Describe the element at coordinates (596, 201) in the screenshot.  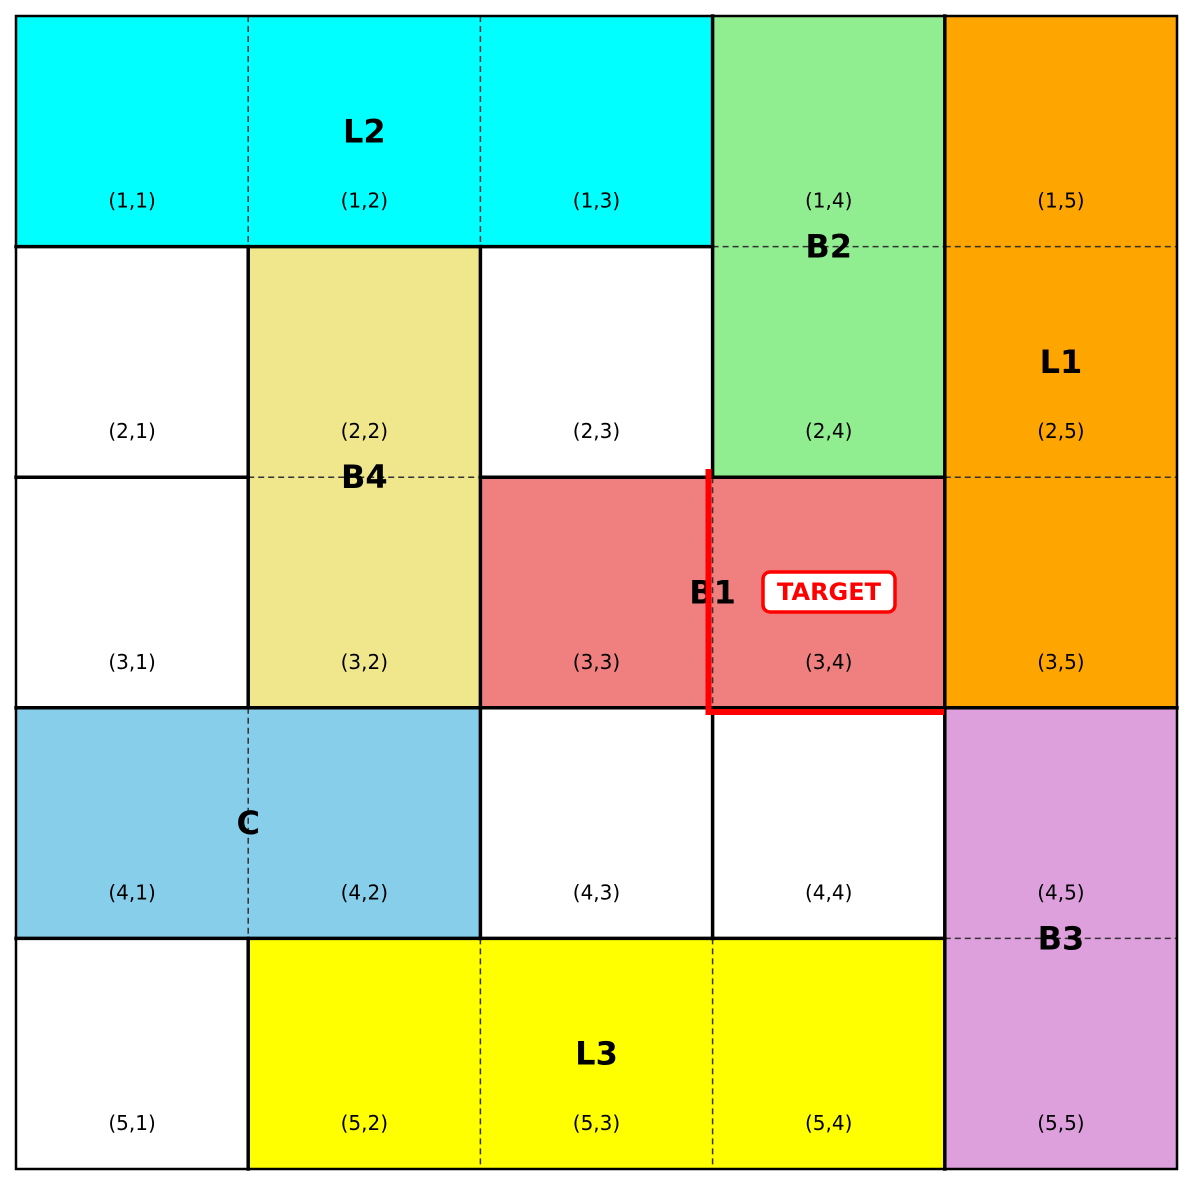
I see `cell-label: (1,3)` at that location.